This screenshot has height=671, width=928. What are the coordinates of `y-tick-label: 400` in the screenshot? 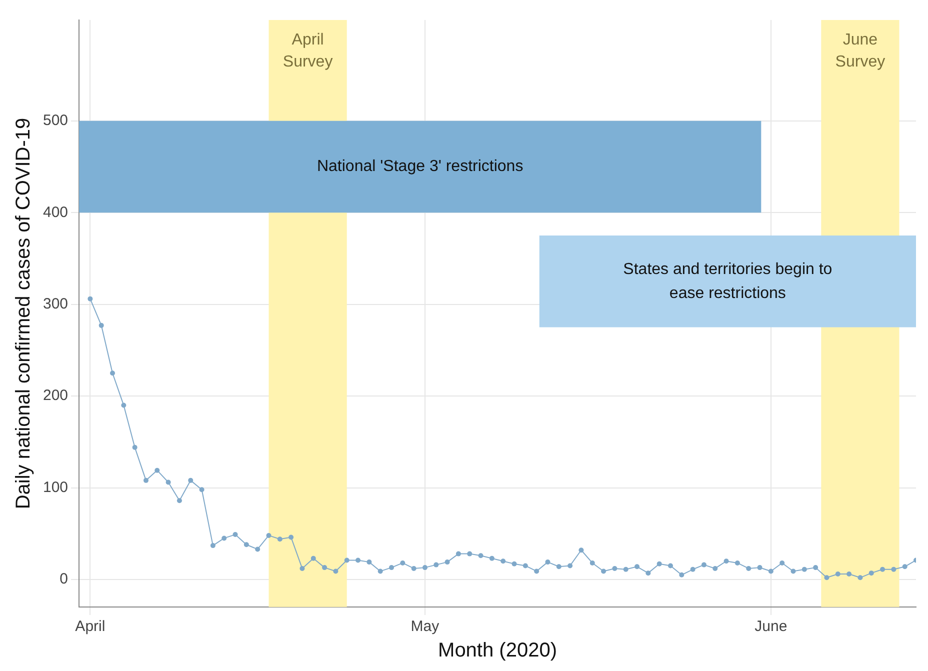 It's located at (55, 212).